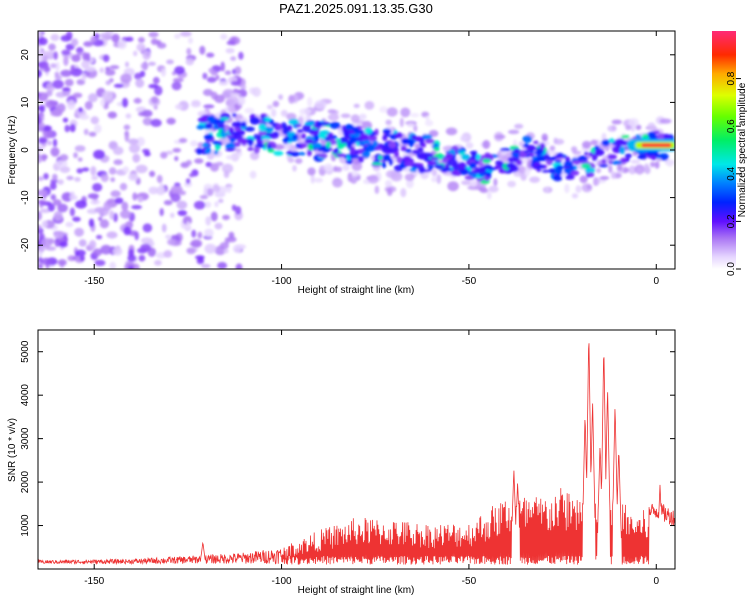 Image resolution: width=750 pixels, height=600 pixels. Describe the element at coordinates (25, 55) in the screenshot. I see `spectrogram-y-tick-label: 20` at that location.